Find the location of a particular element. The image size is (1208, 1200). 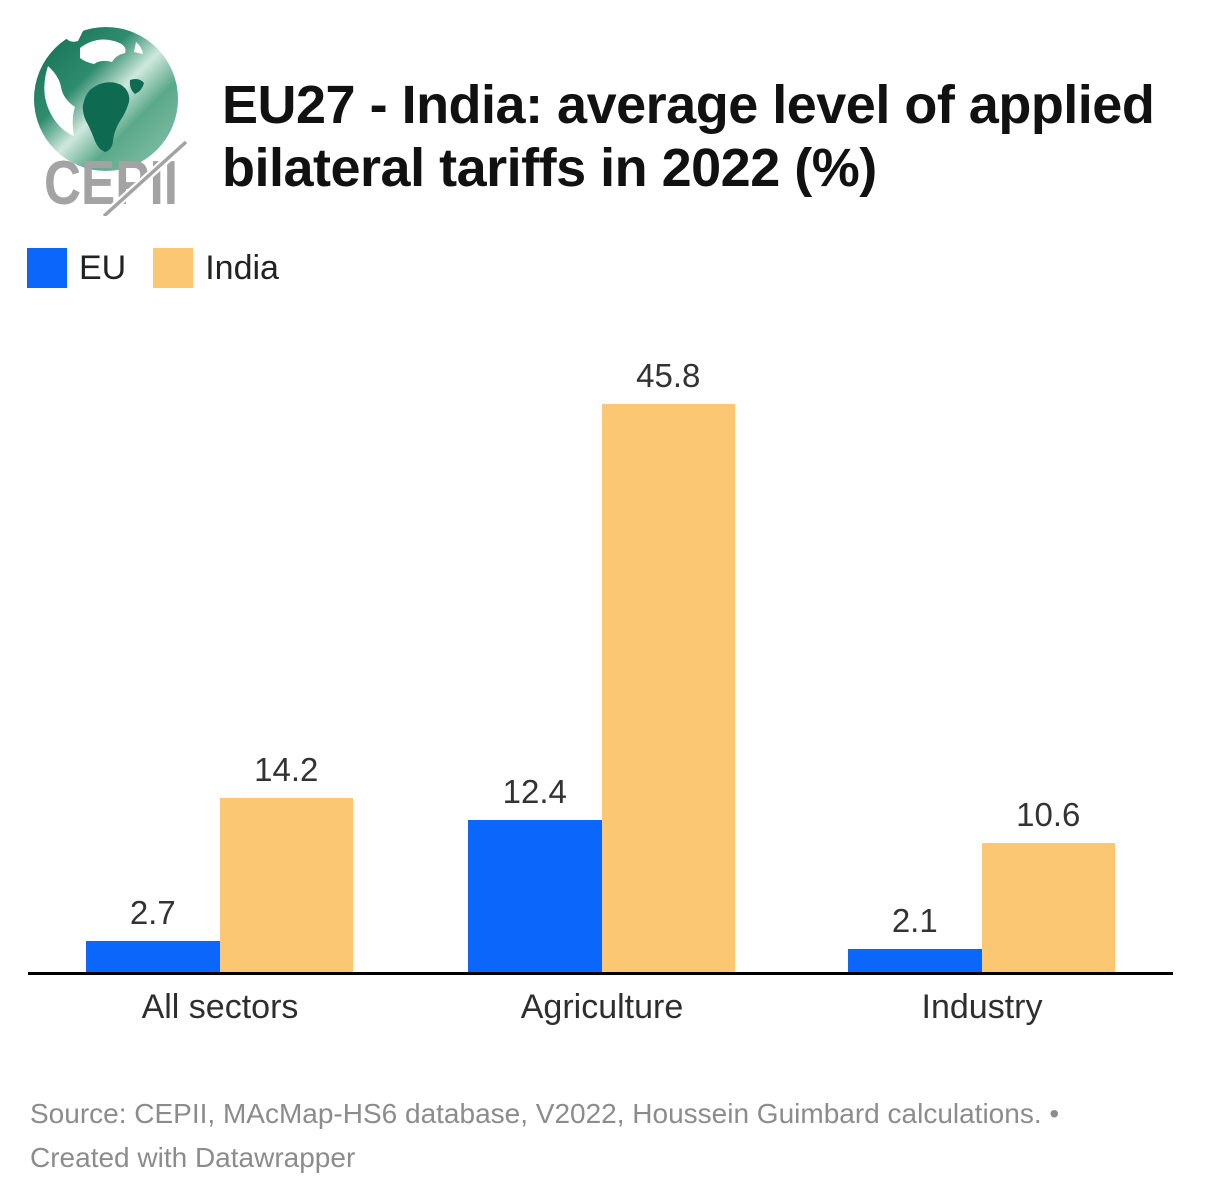

bar-india-industry is located at coordinates (1048, 908).